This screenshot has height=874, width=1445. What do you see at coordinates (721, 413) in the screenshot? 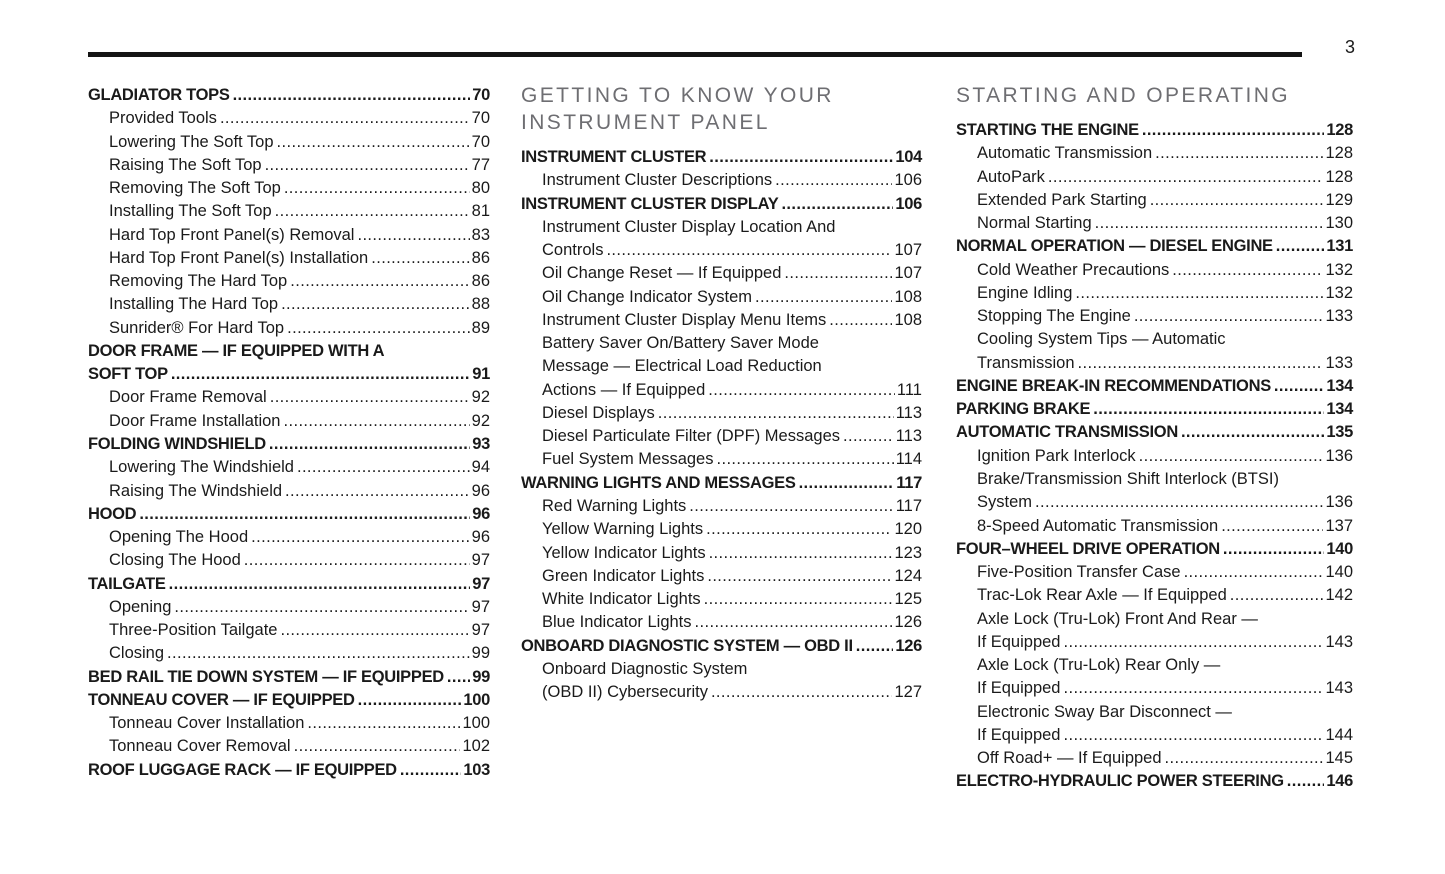
I see `toc-row: Diesel Displays 113` at bounding box center [721, 413].